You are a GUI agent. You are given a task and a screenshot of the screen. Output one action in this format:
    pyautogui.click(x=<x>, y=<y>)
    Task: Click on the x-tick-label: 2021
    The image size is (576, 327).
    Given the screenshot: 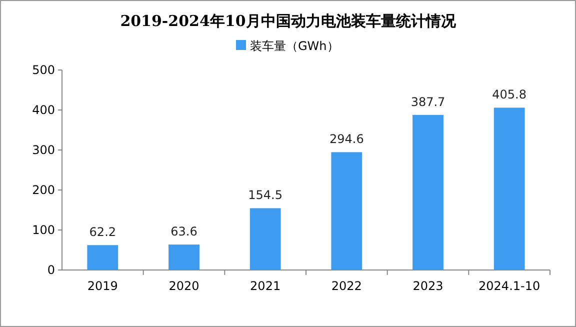 What is the action you would take?
    pyautogui.click(x=265, y=286)
    